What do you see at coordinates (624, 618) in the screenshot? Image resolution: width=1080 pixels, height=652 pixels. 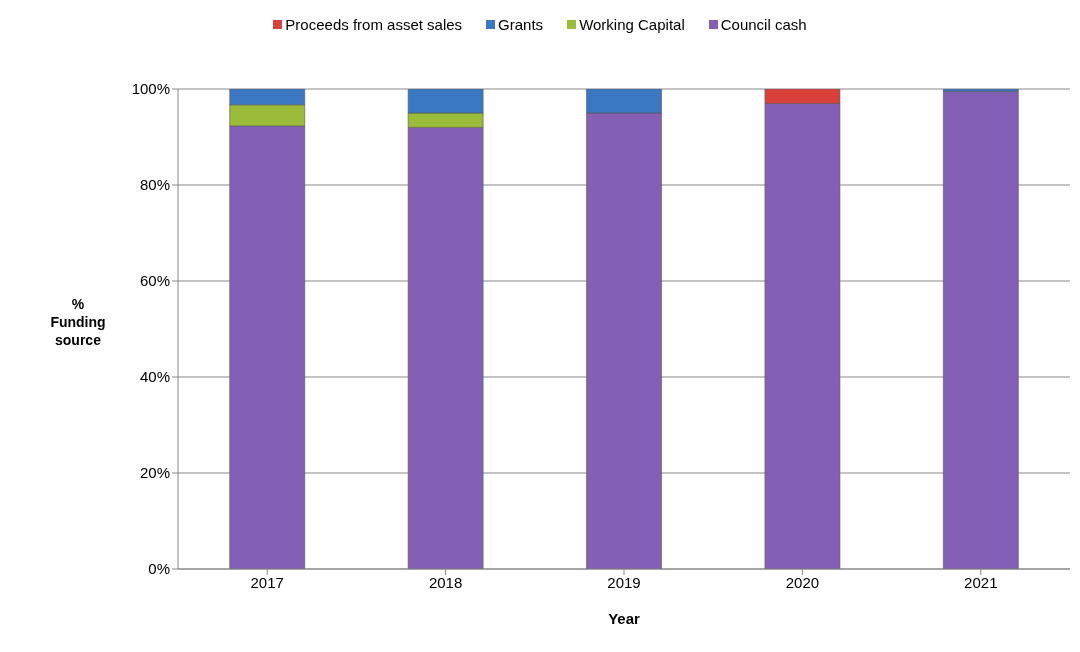 I see `x-axis-title: Year` at bounding box center [624, 618].